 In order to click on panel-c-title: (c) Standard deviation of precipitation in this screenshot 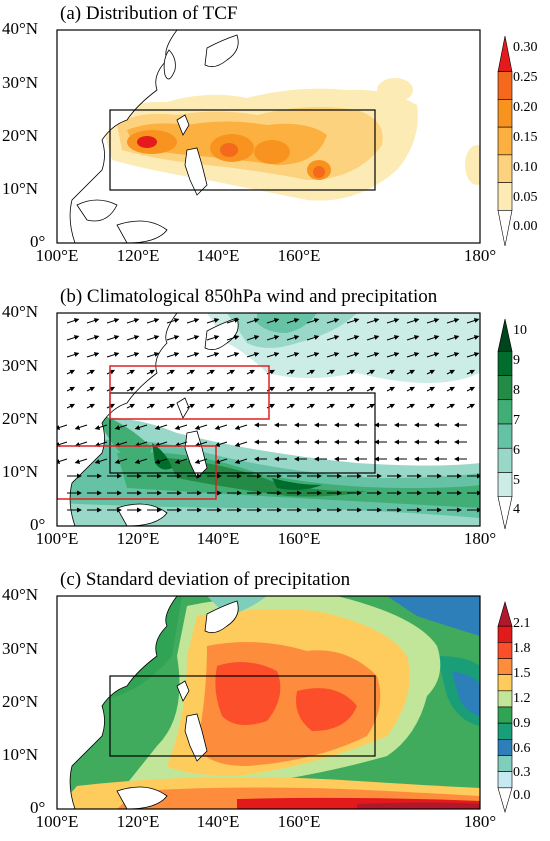, I will do `click(205, 579)`.